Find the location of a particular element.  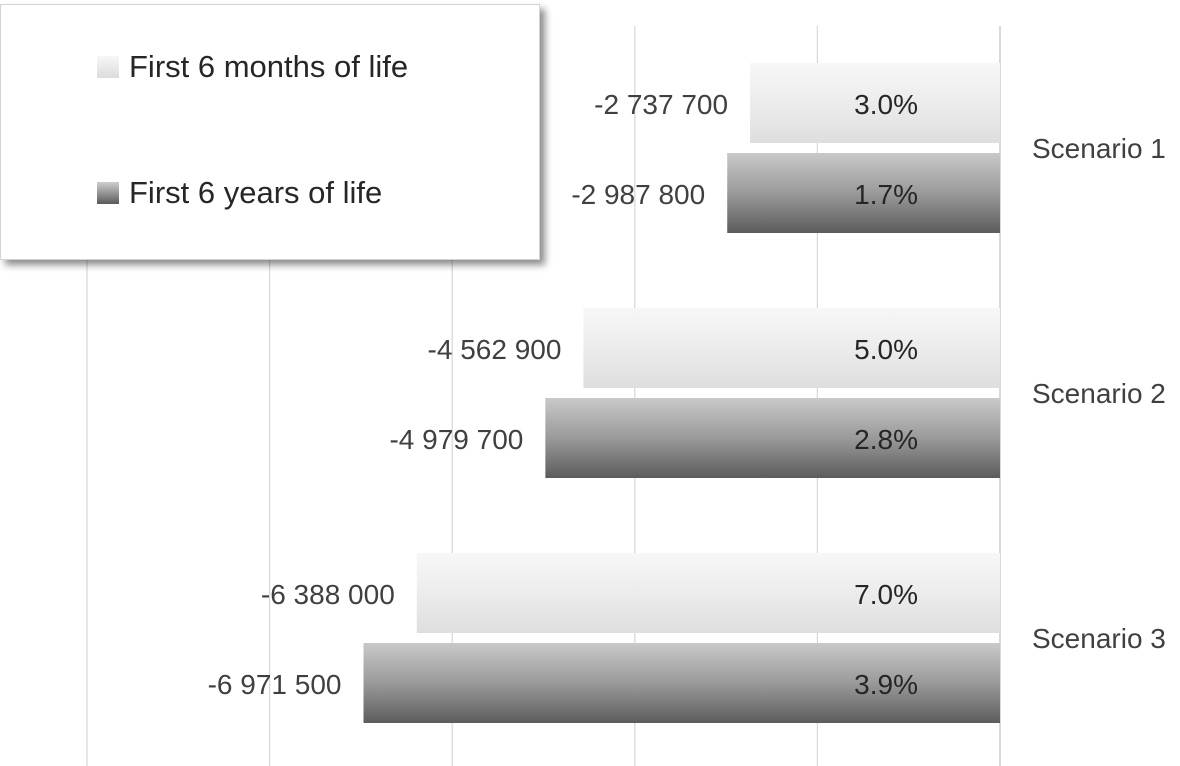

value-label: -4 979 700 is located at coordinates (456, 439).